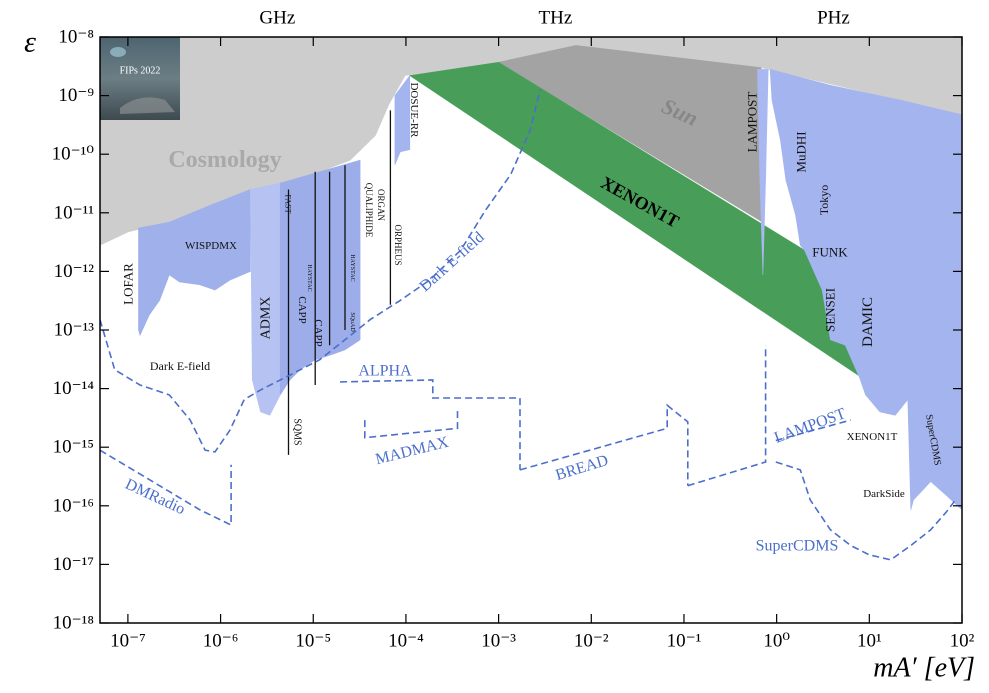  What do you see at coordinates (74, 212) in the screenshot?
I see `y-tick-label: 10⁻¹¹` at bounding box center [74, 212].